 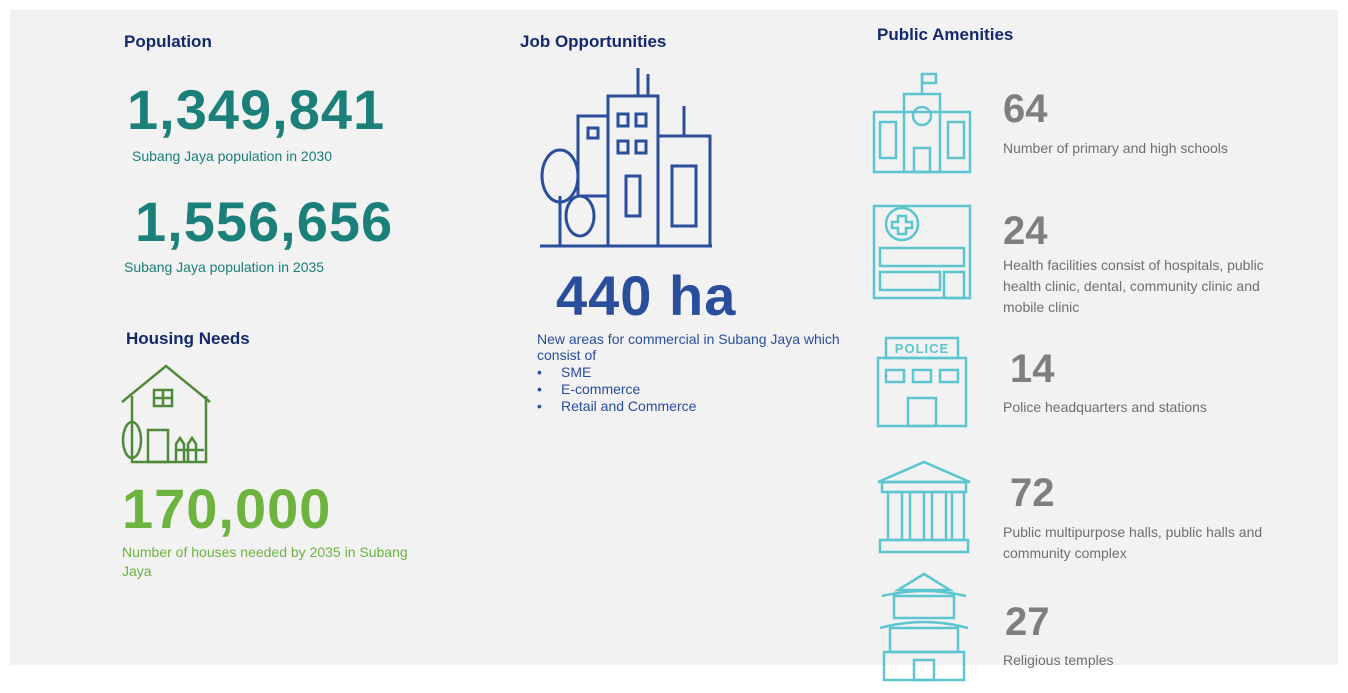 What do you see at coordinates (626, 158) in the screenshot?
I see `buildings-icon` at bounding box center [626, 158].